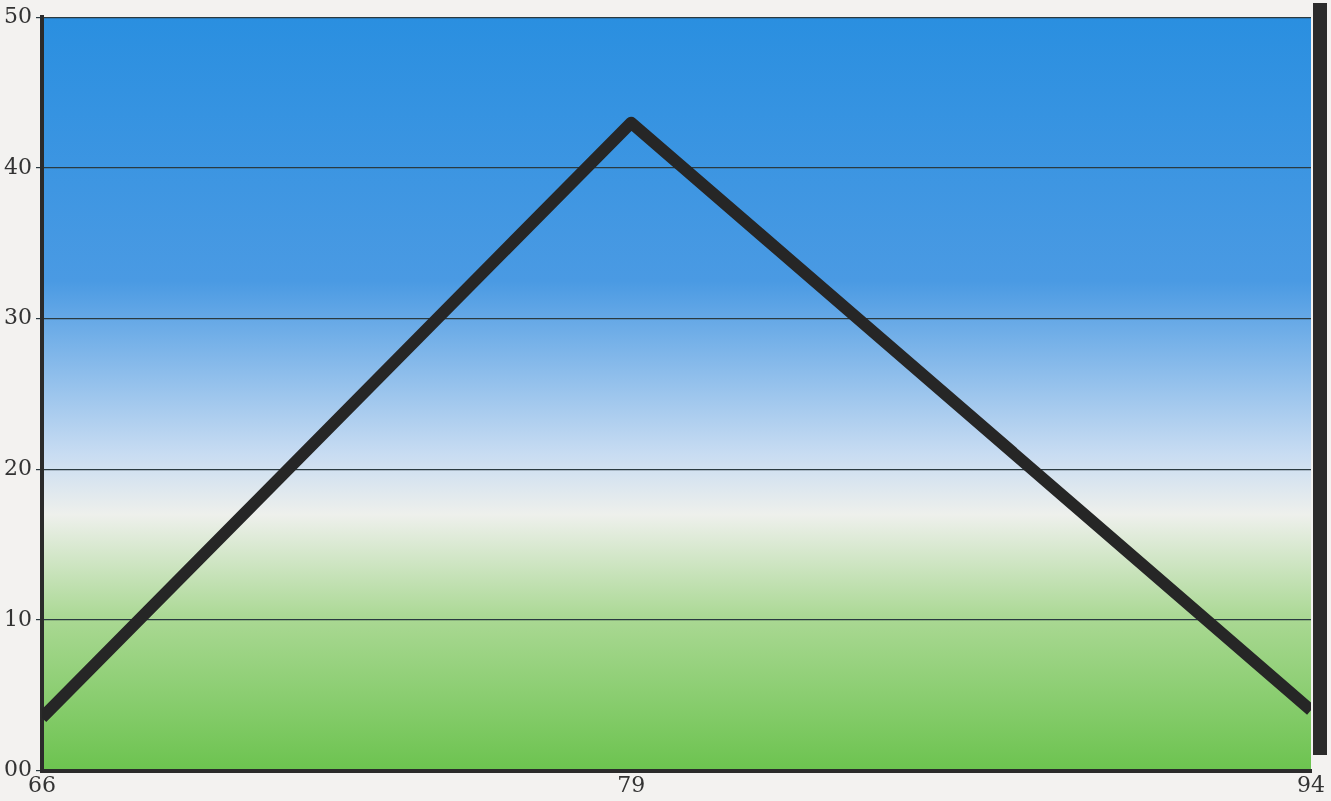 Image resolution: width=1331 pixels, height=801 pixels. What do you see at coordinates (1311, 784) in the screenshot?
I see `x-tick-label: 94` at bounding box center [1311, 784].